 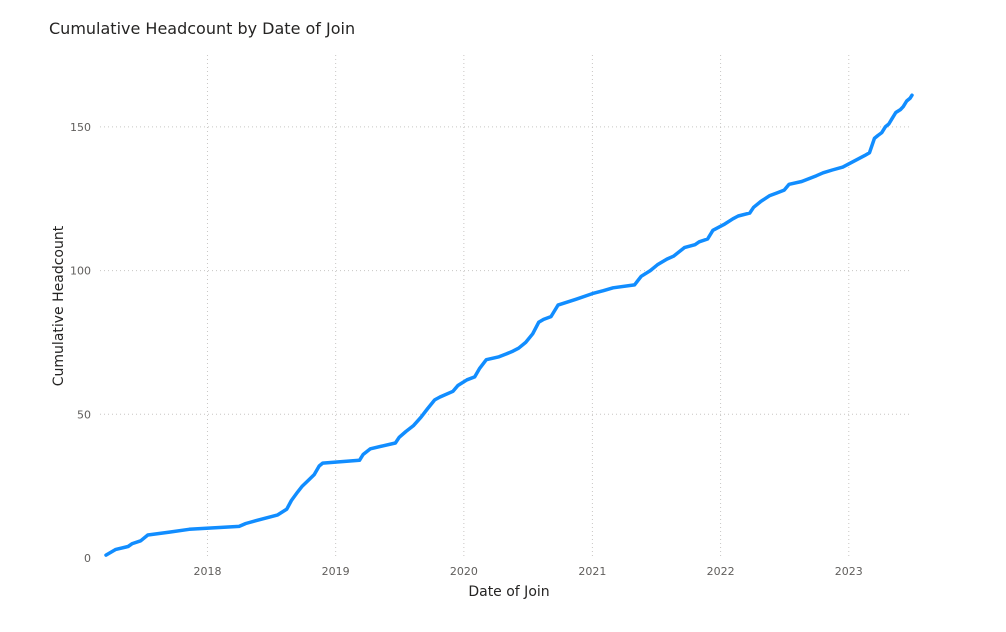 I want to click on x-tick-label: 2021, so click(x=592, y=571).